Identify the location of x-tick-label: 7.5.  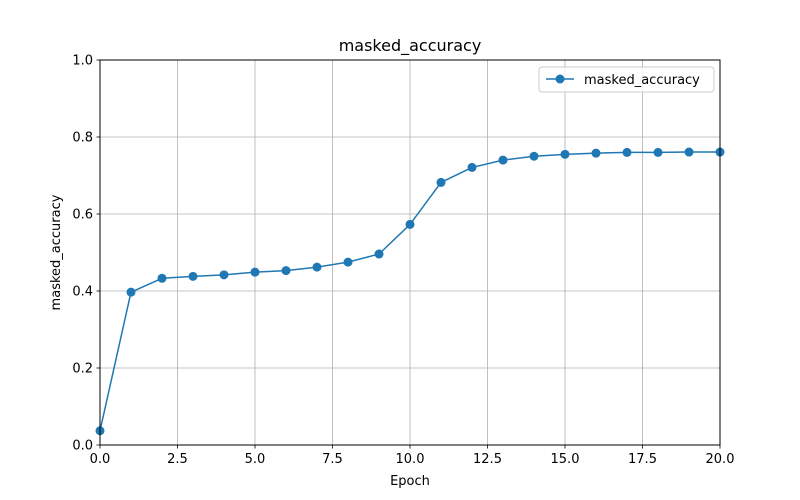
(332, 459).